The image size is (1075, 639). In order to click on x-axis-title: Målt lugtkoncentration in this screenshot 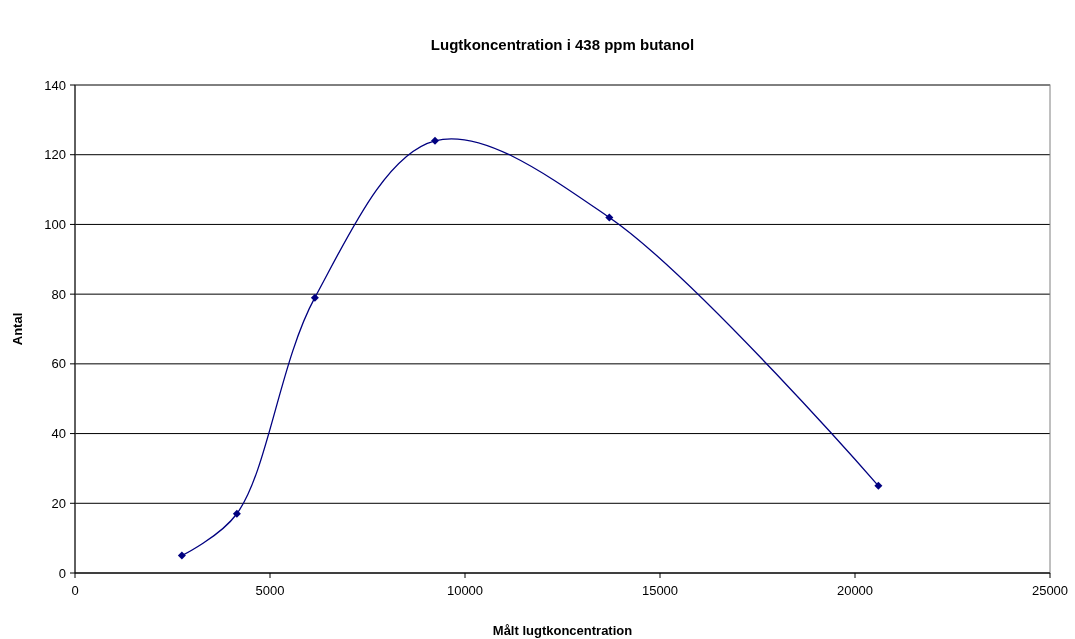, I will do `click(562, 630)`.